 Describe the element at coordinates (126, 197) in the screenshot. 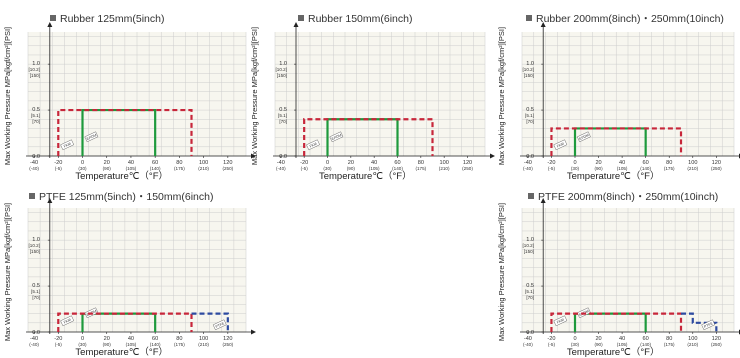

I see `chart-title: PTFE 125mm(5inch)・150mm(6inch)` at that location.